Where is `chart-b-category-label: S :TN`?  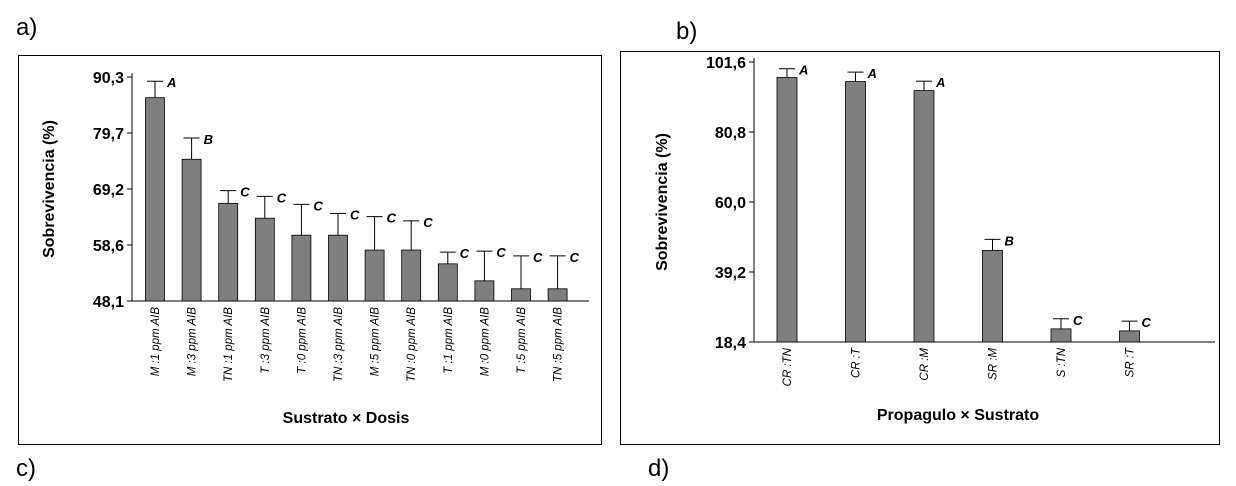 chart-b-category-label: S :TN is located at coordinates (1062, 362).